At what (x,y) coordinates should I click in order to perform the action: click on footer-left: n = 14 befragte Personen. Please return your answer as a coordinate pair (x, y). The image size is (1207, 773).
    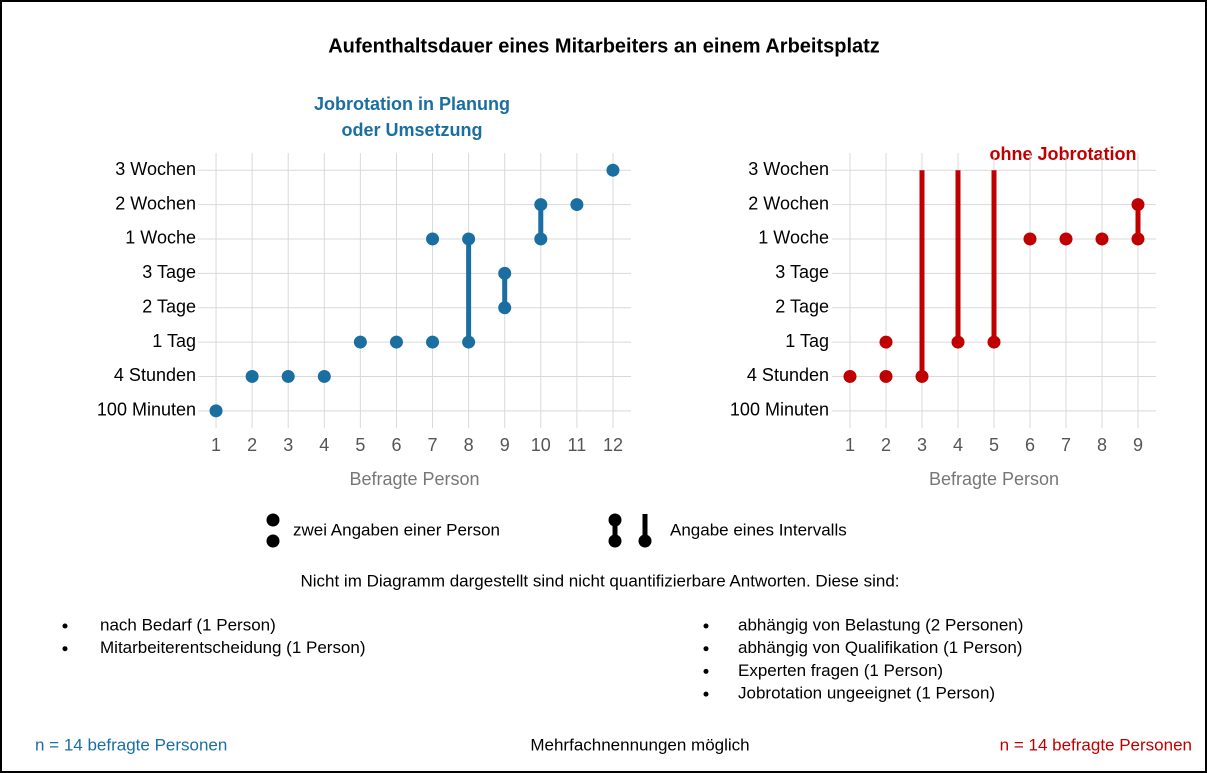
    Looking at the image, I should click on (131, 744).